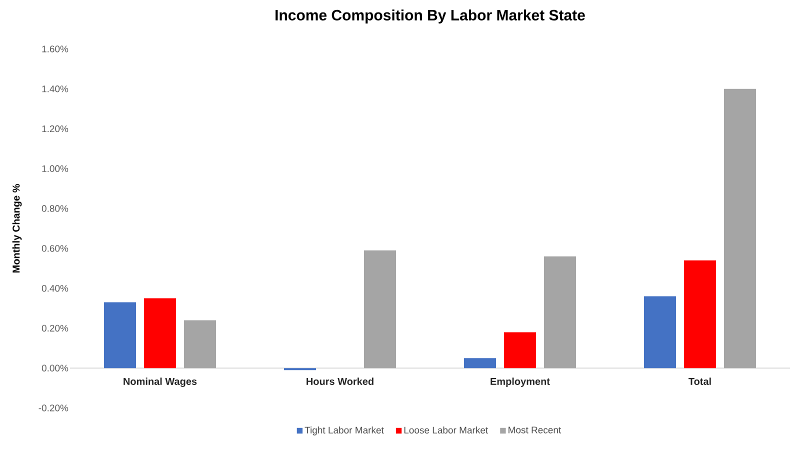 This screenshot has height=457, width=802. What do you see at coordinates (699, 381) in the screenshot?
I see `x-tick-label: Total` at bounding box center [699, 381].